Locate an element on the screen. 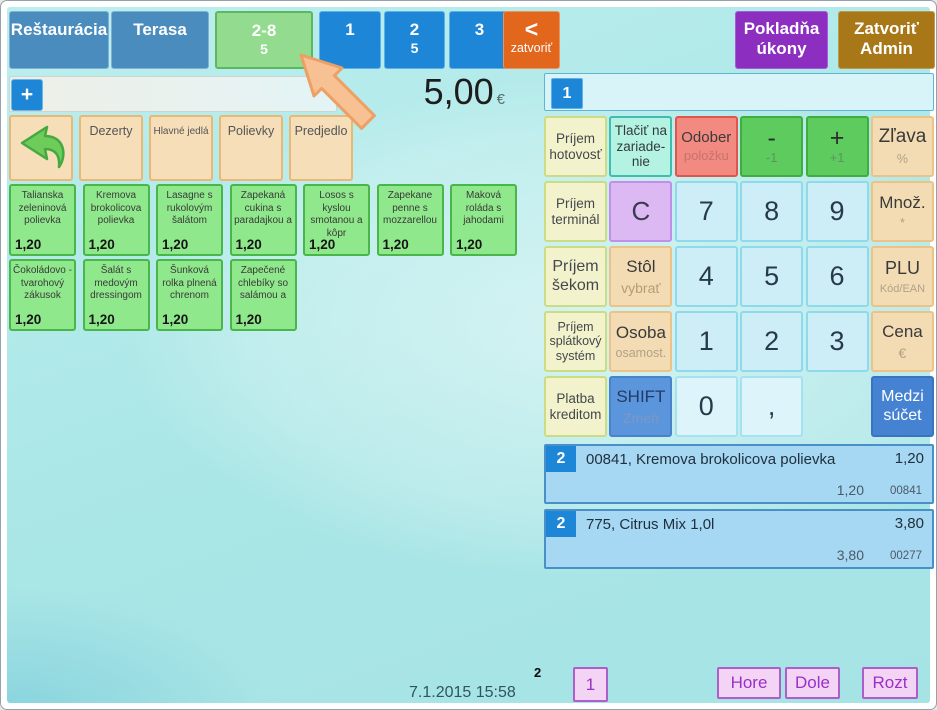 Image resolution: width=937 pixels, height=710 pixels. key-plus: + +1 is located at coordinates (837, 146).